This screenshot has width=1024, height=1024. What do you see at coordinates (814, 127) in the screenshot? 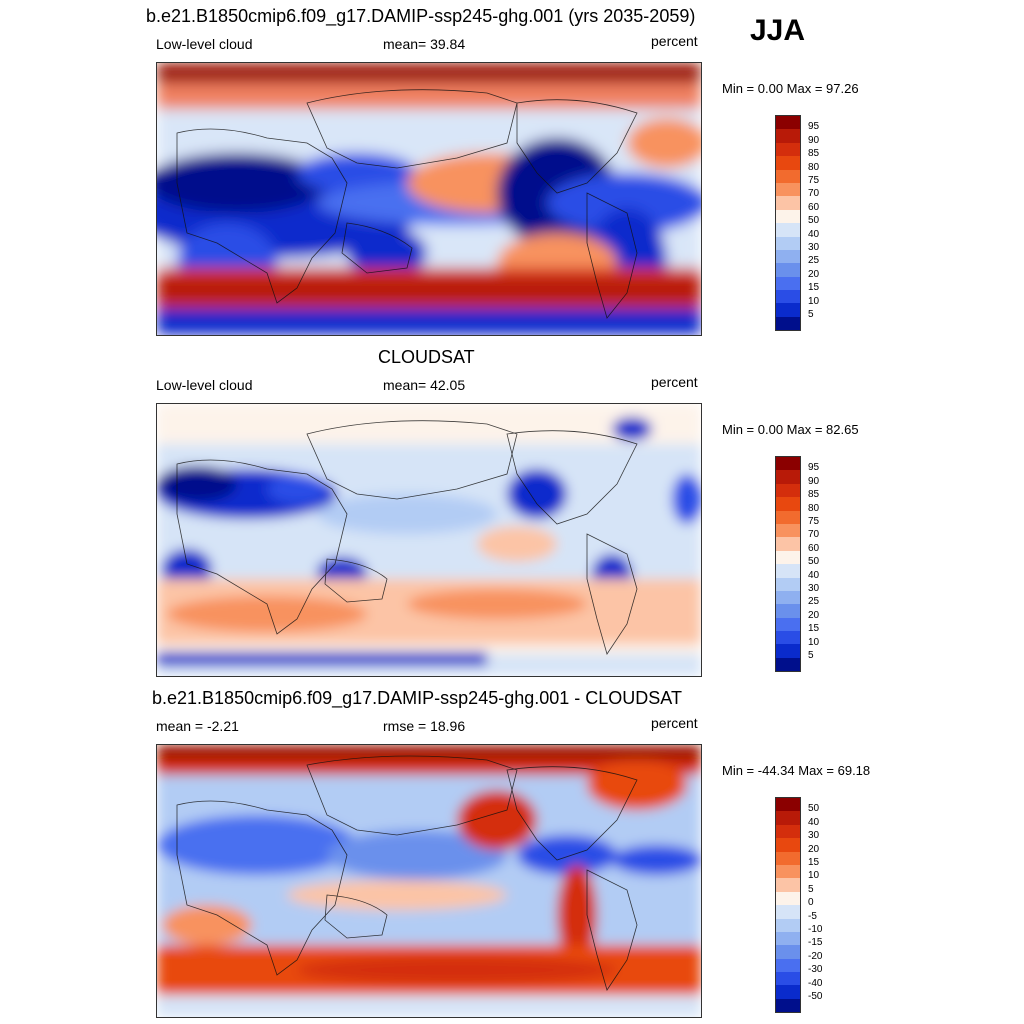
I see `colorbar-label: 95` at bounding box center [814, 127].